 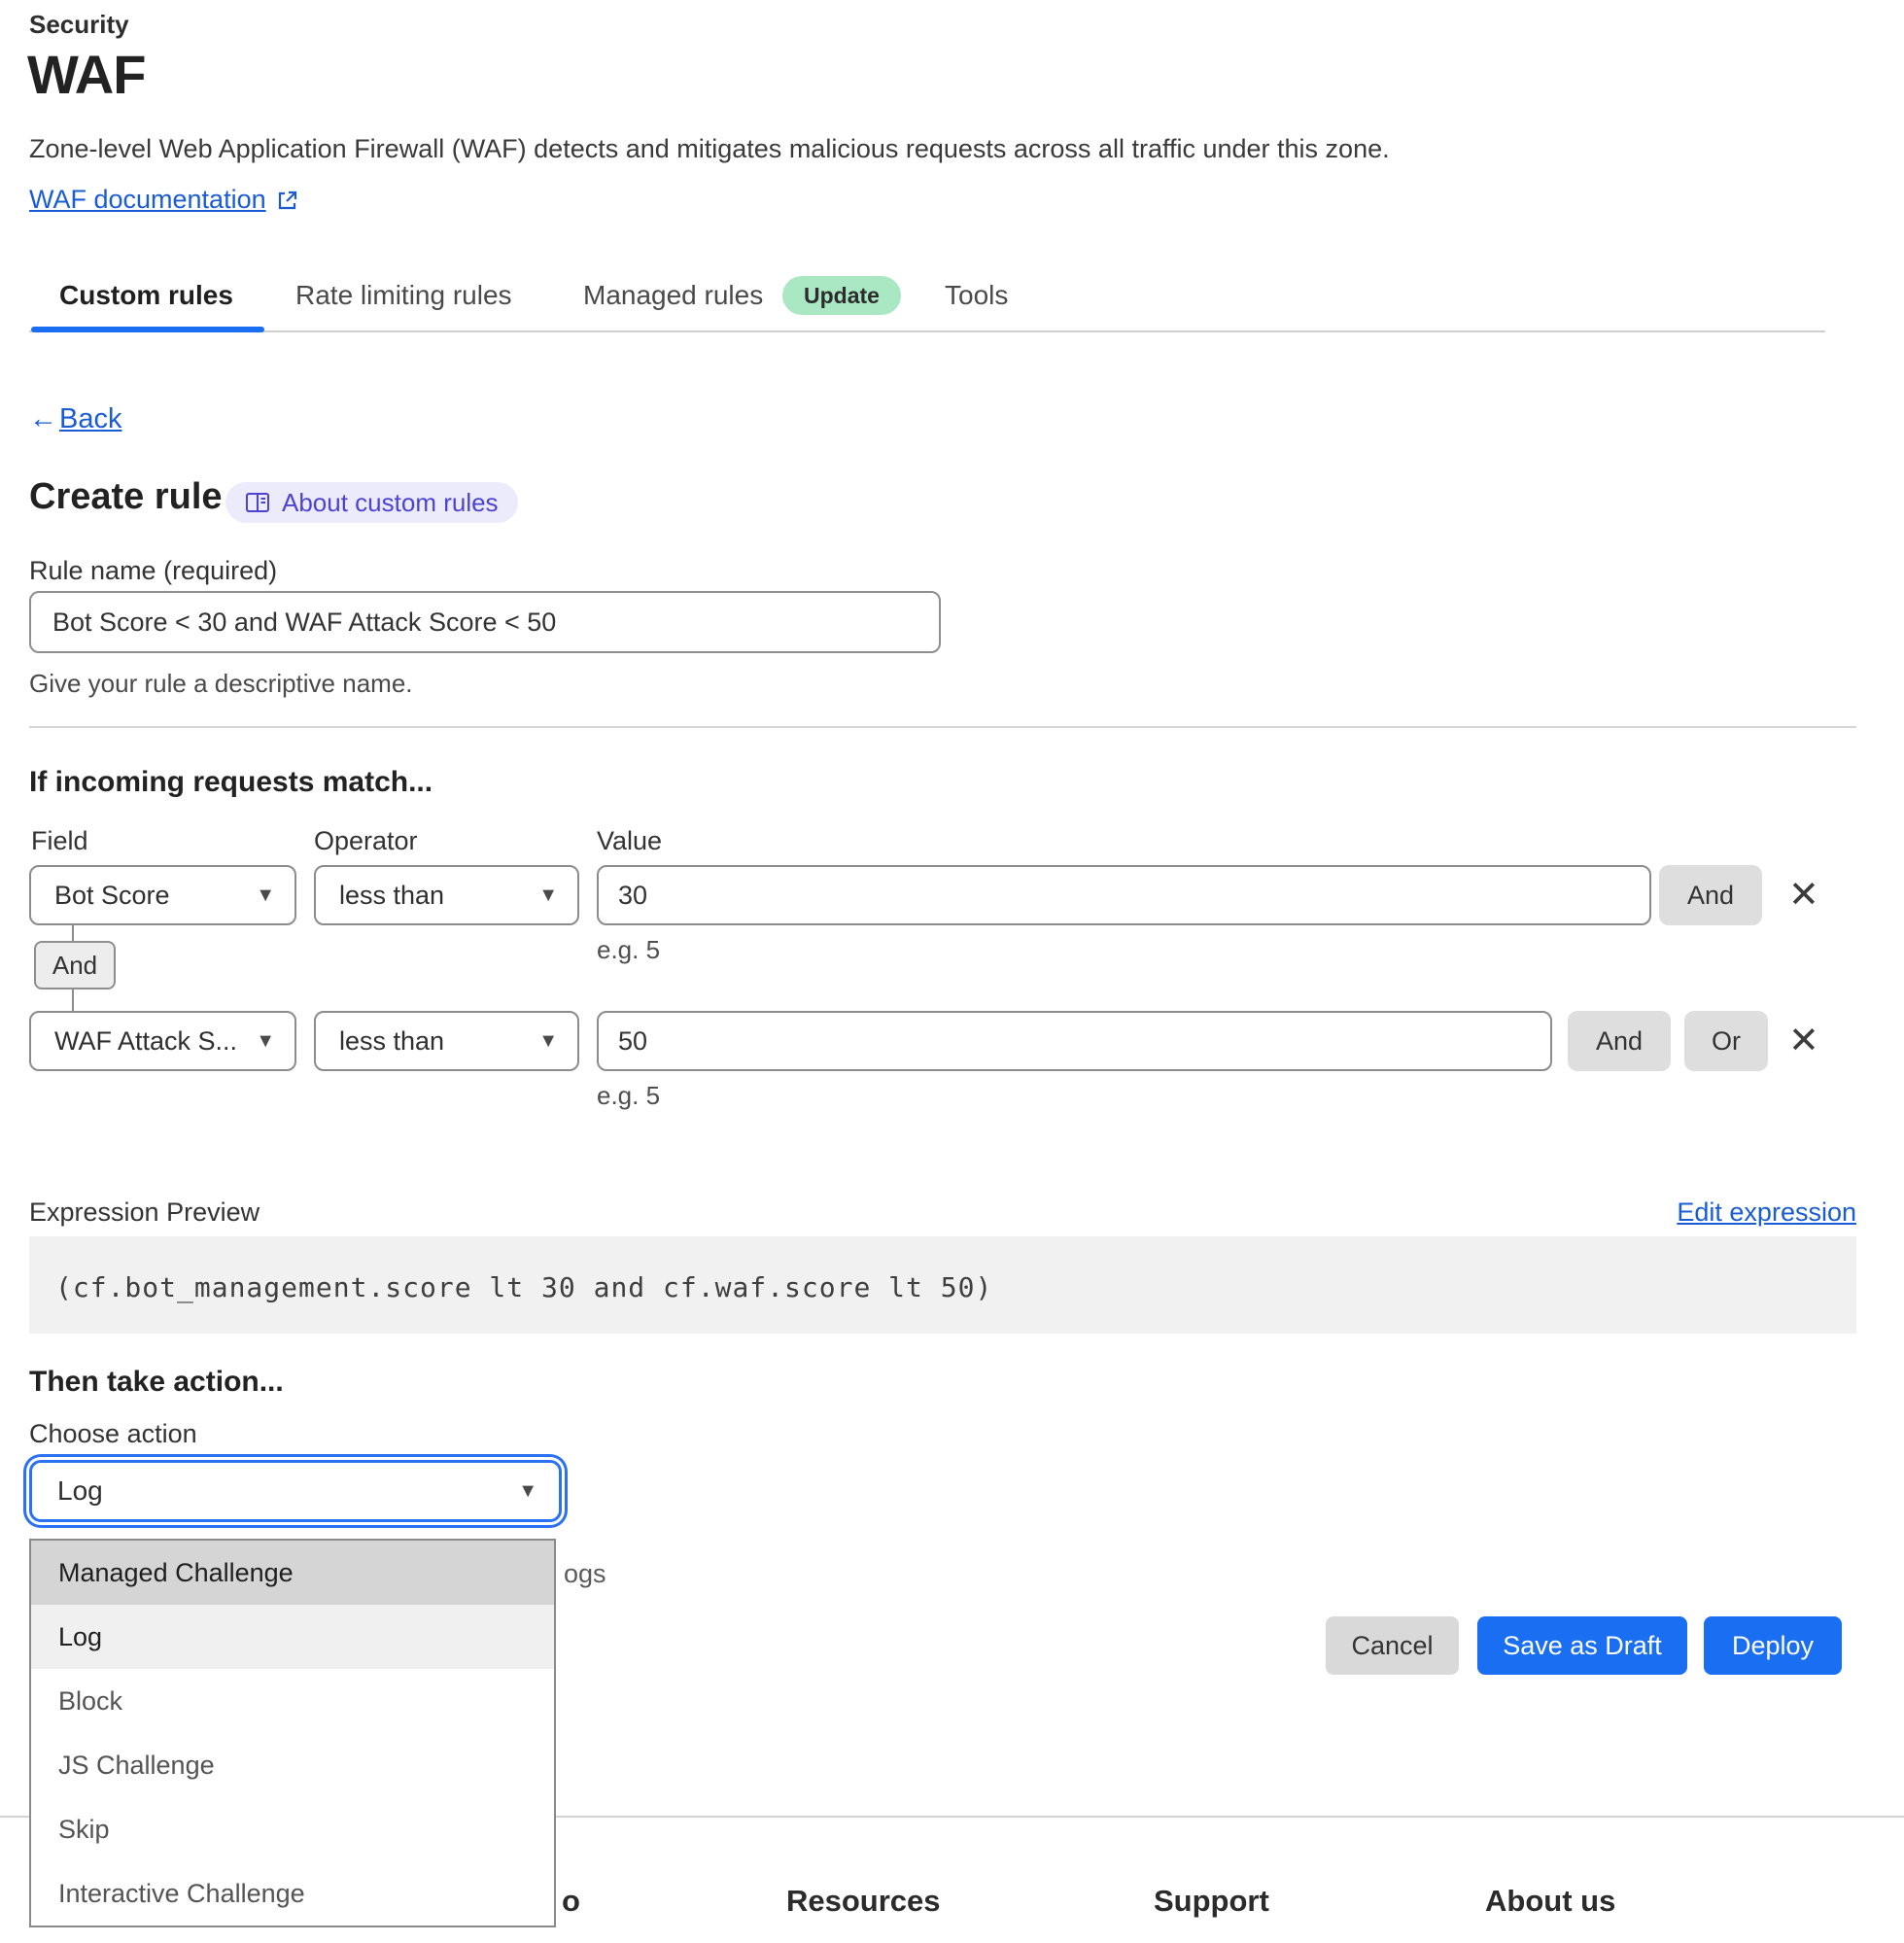 I want to click on action-select-value: Log, so click(x=80, y=1490).